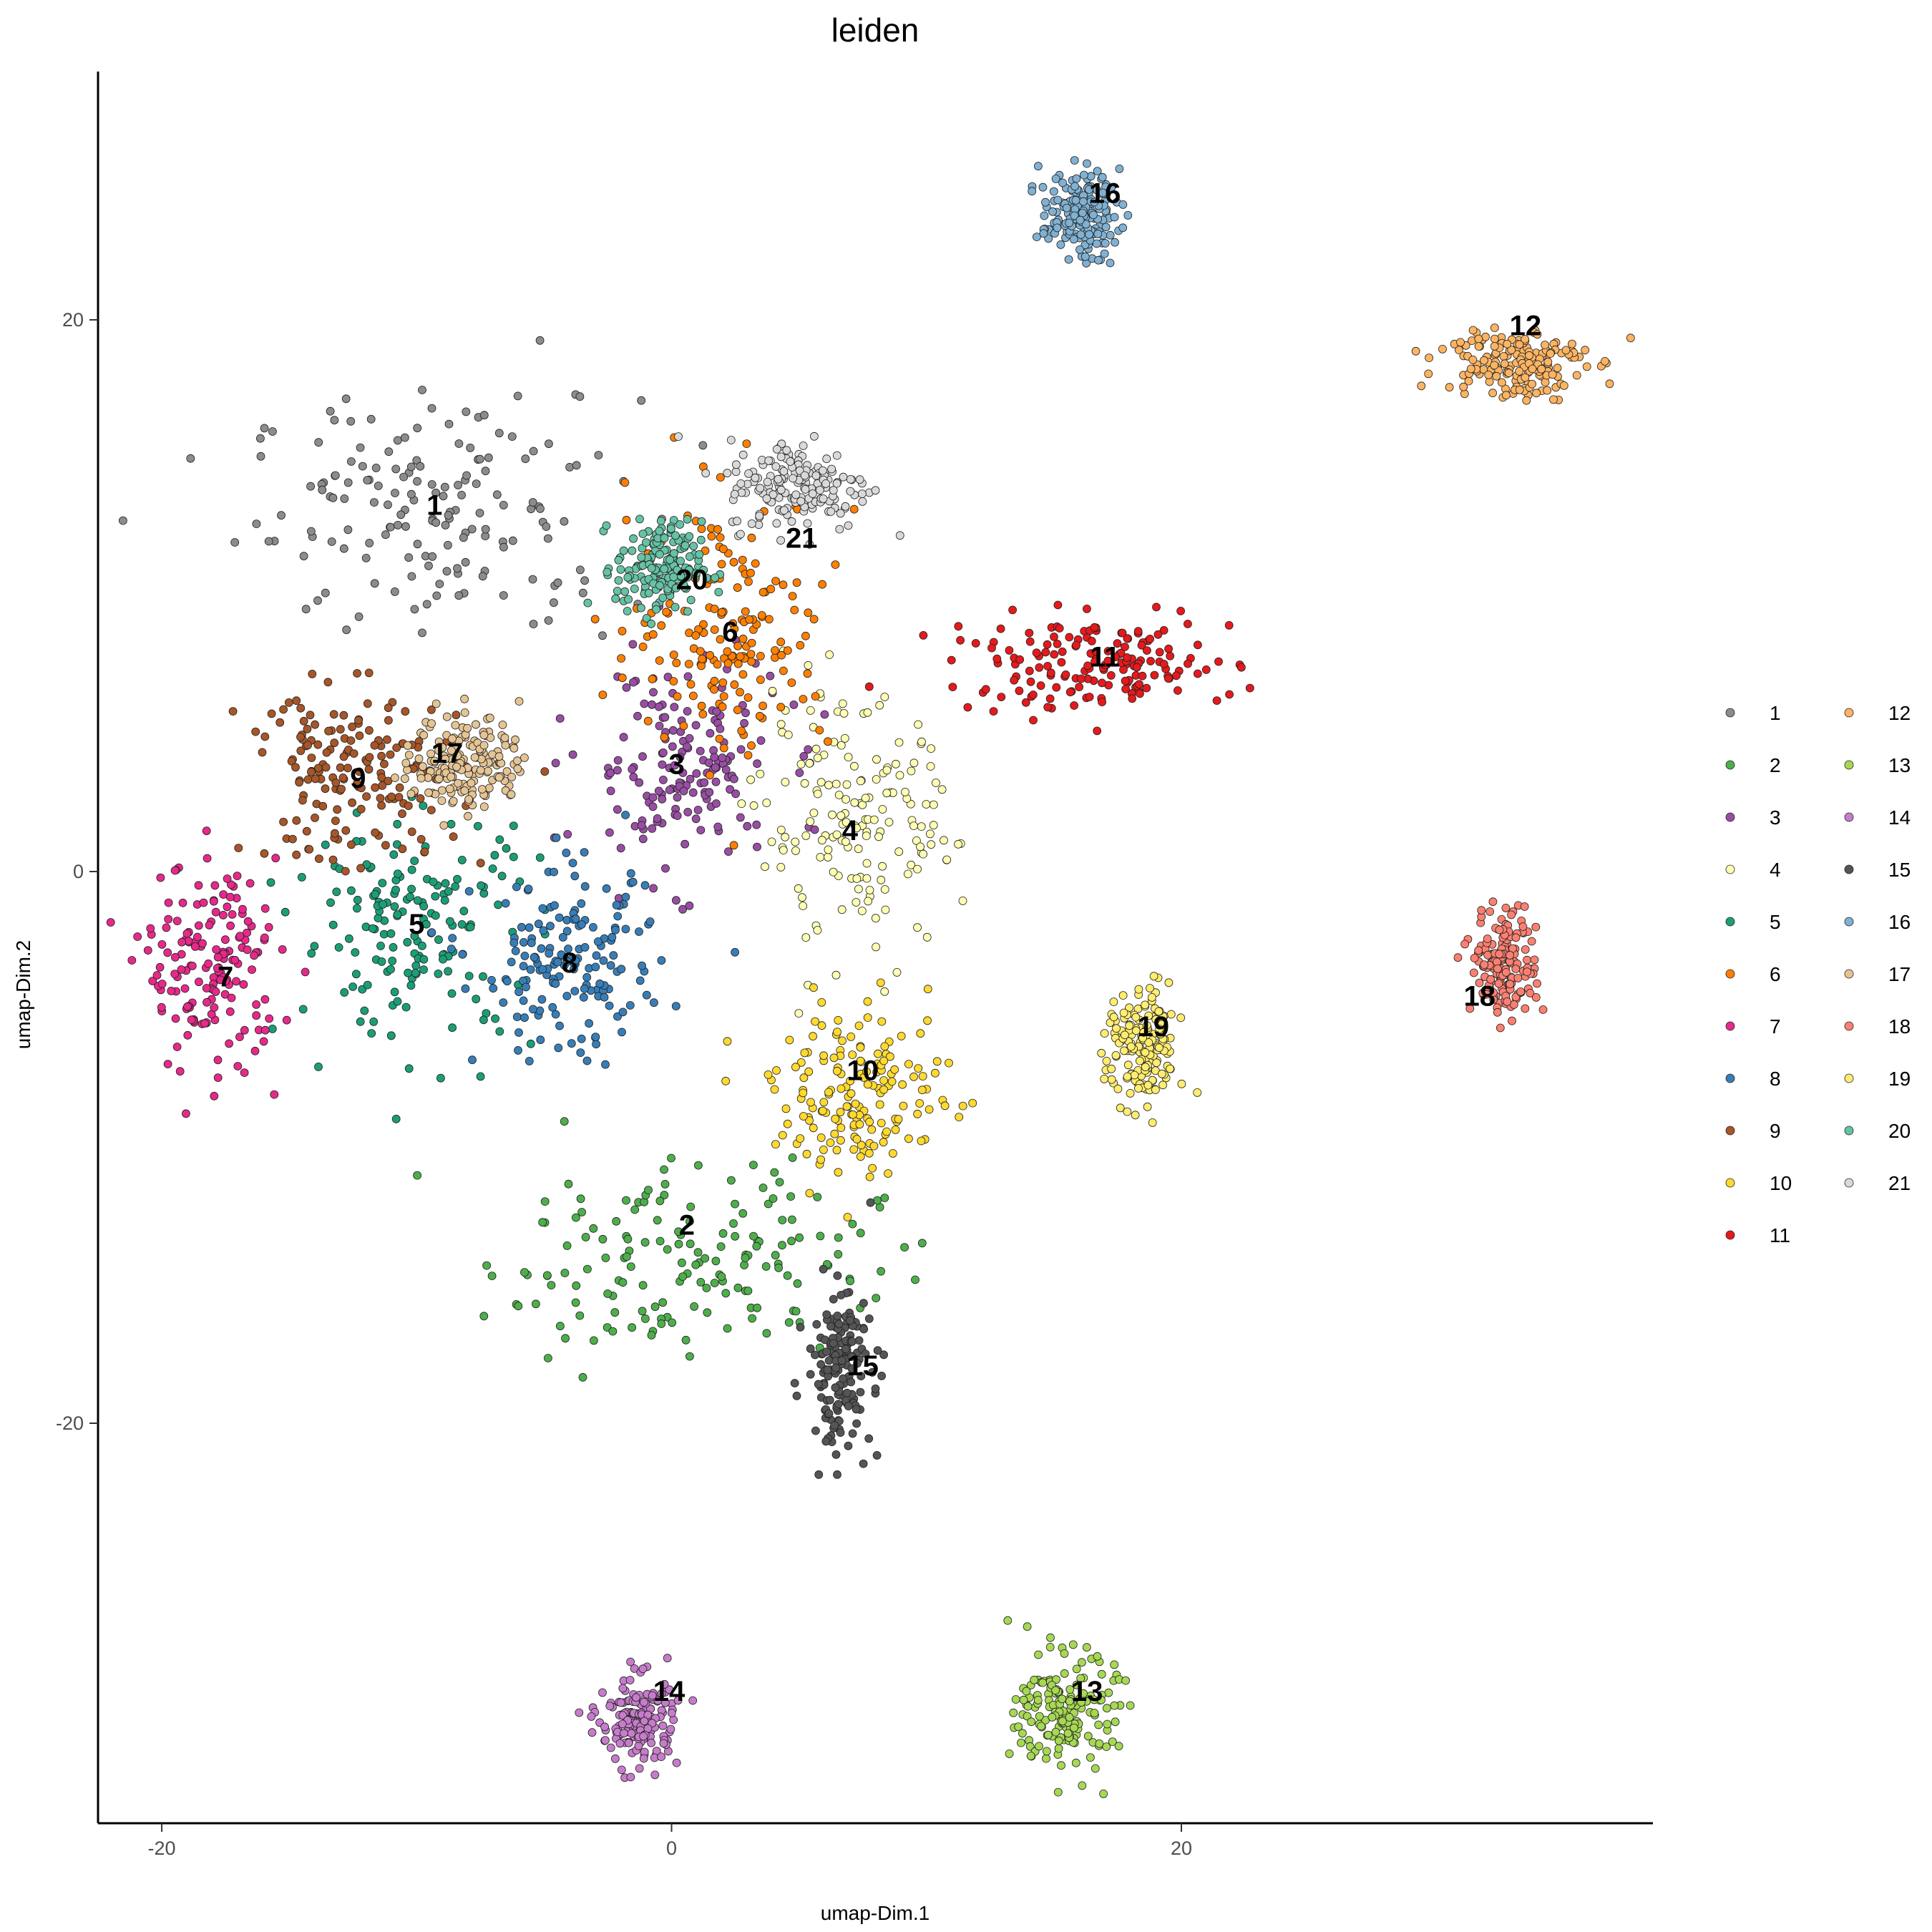 This screenshot has height=1932, width=1932. Describe the element at coordinates (1523, 364) in the screenshot. I see `series-12-points` at that location.